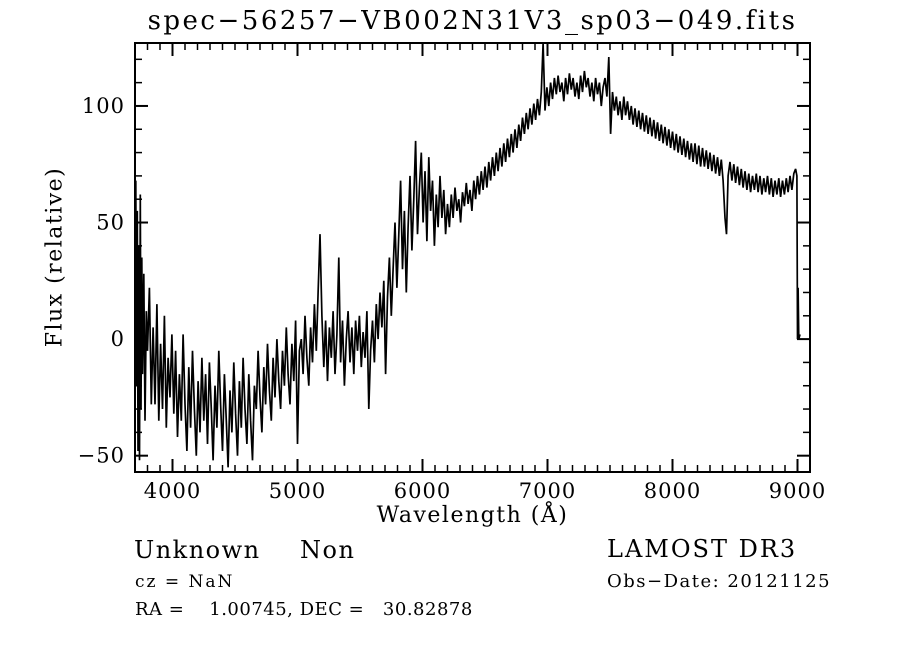  I want to click on y-tick-label: 100, so click(103, 106).